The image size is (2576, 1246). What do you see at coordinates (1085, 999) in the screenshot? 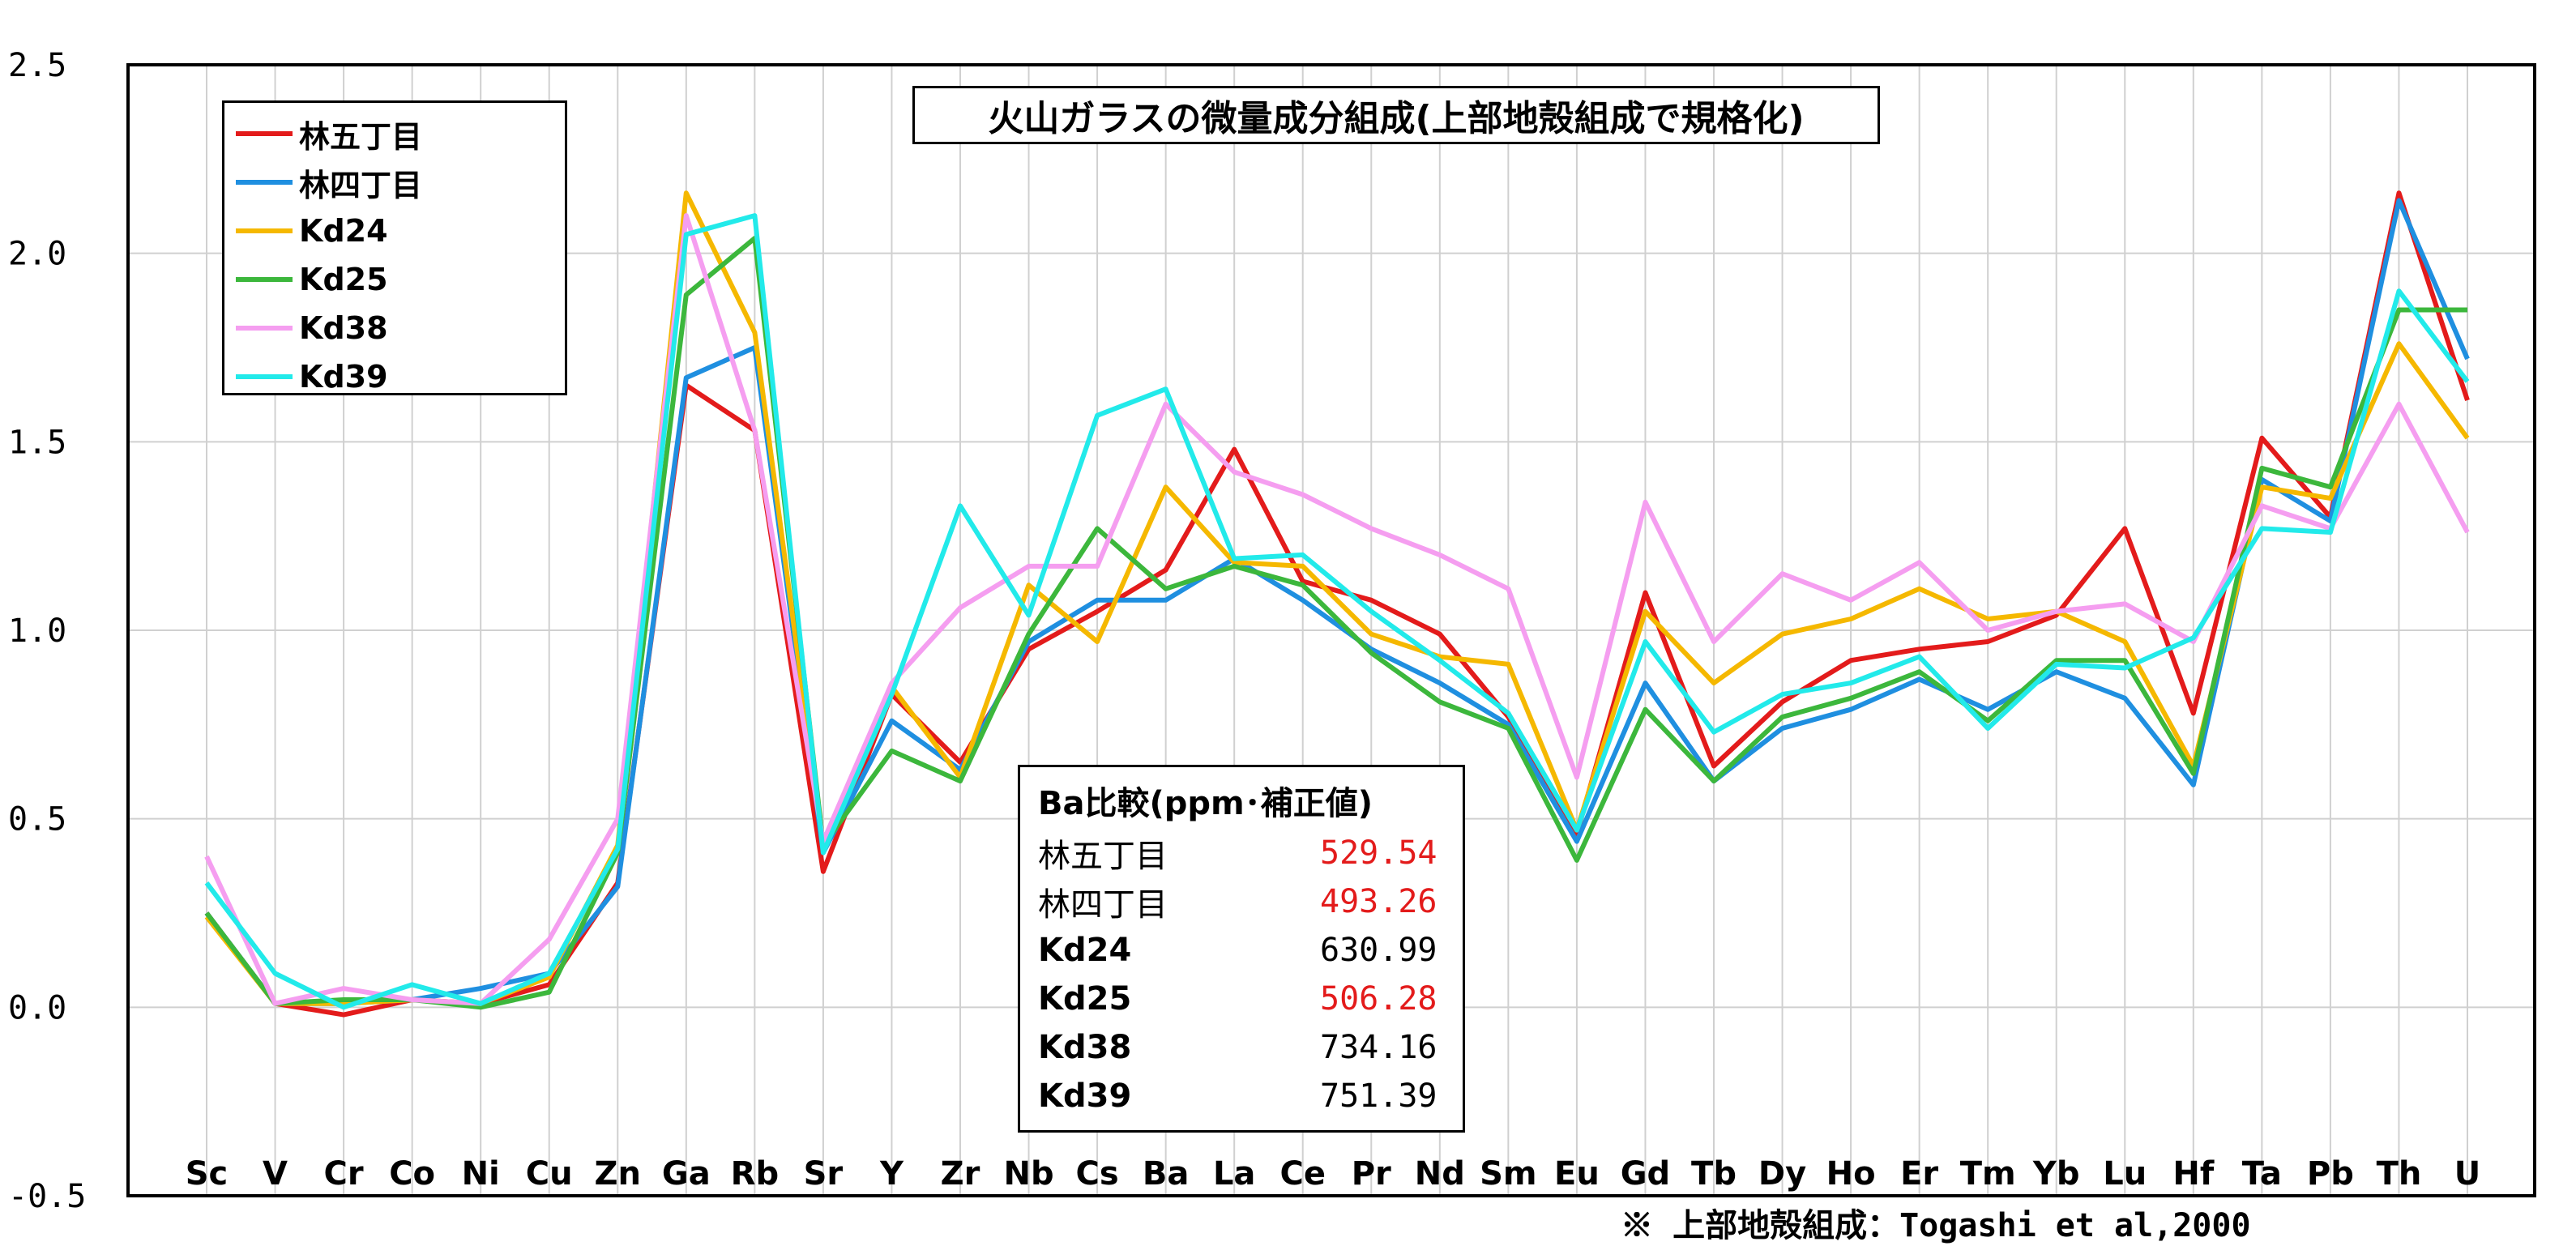
I see `ba-sample-name: Kd25` at bounding box center [1085, 999].